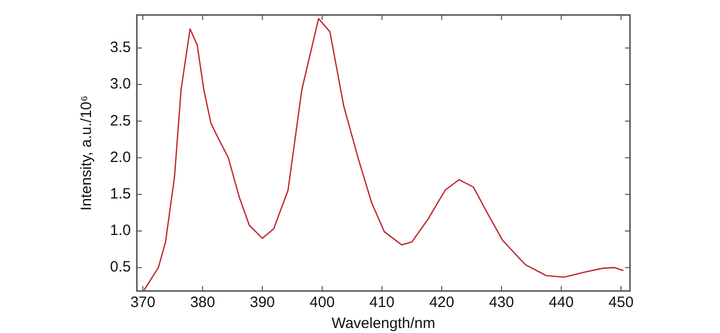  I want to click on x-axis-title: Wavelength/nm, so click(384, 323).